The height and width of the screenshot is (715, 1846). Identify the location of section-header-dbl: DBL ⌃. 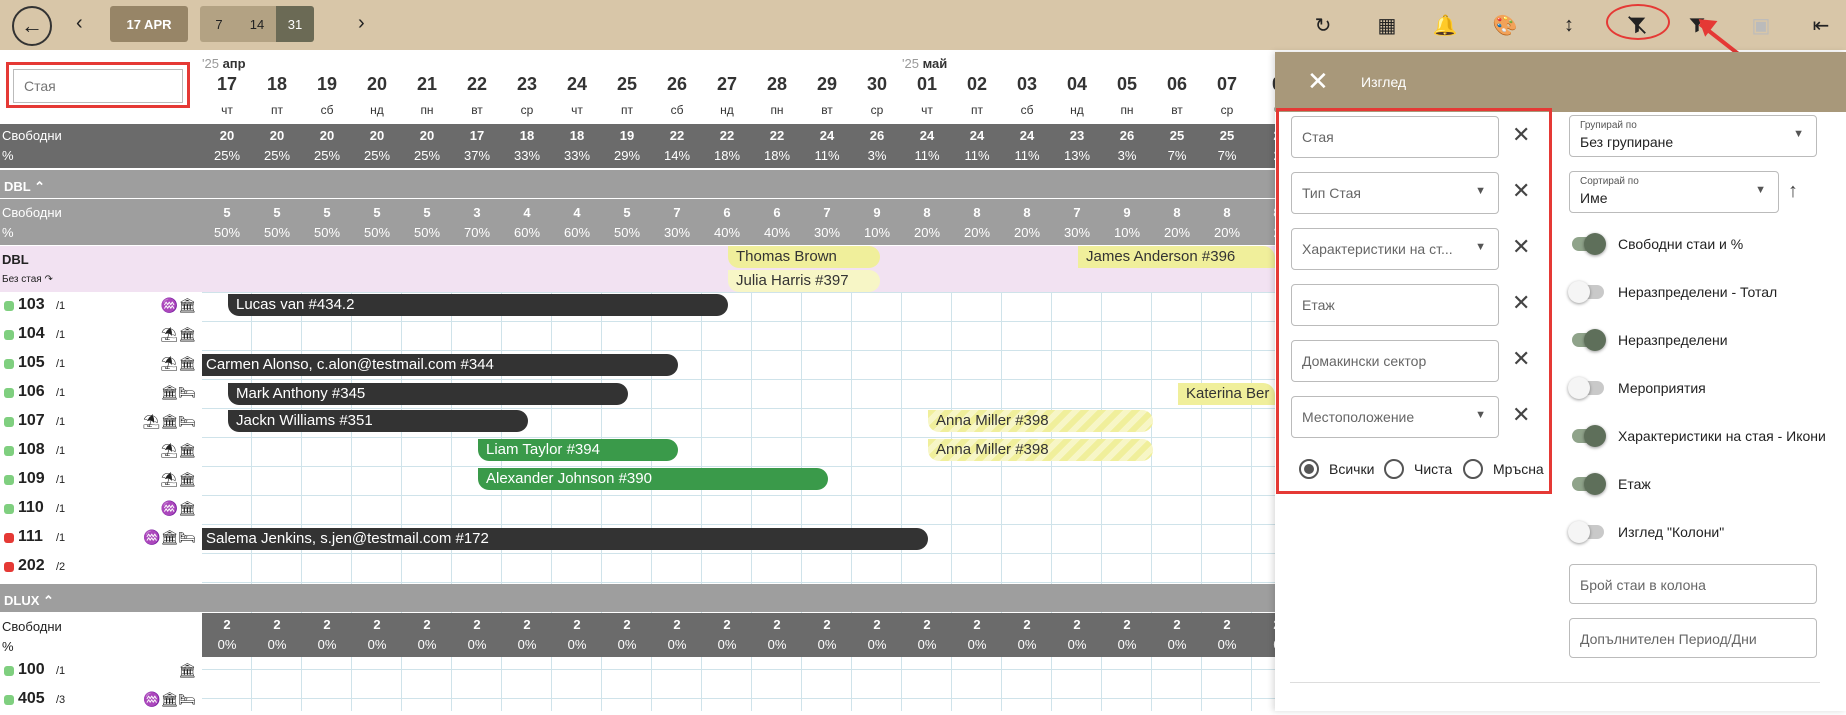
(637, 184).